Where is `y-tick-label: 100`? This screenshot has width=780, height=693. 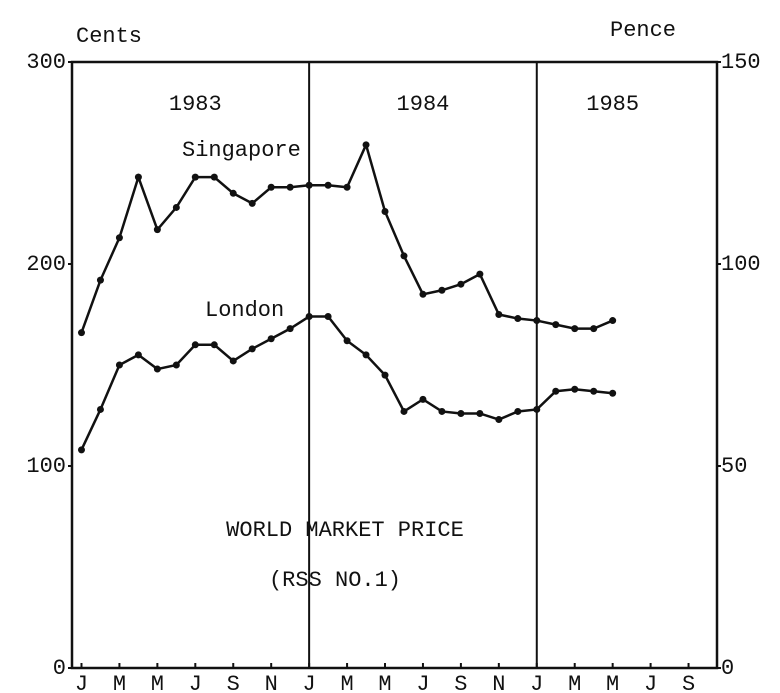 y-tick-label: 100 is located at coordinates (46, 466).